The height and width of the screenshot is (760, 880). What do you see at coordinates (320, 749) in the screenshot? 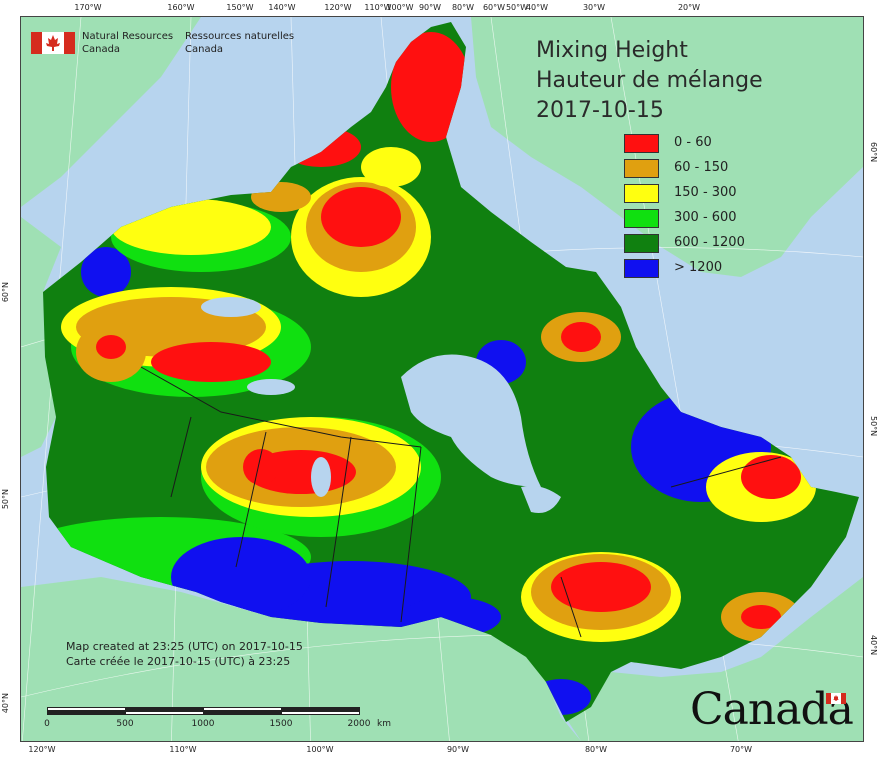
I see `bottom-tick-label: 100°W` at bounding box center [320, 749].